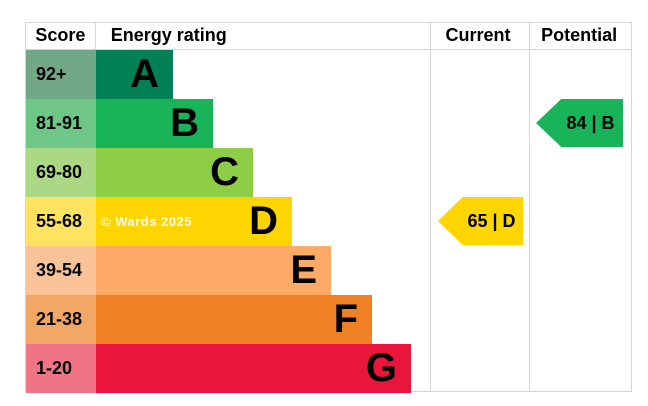 The height and width of the screenshot is (406, 648). I want to click on band-bar: D, so click(194, 221).